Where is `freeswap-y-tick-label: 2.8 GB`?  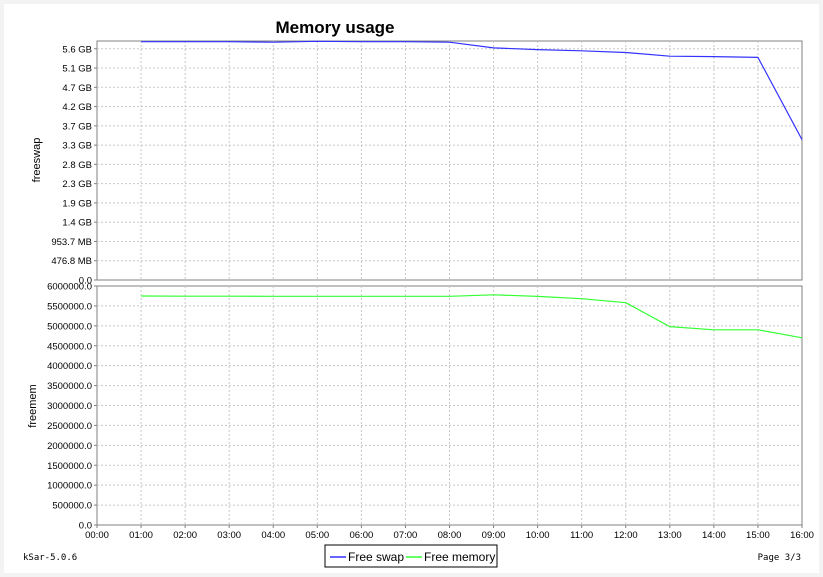 freeswap-y-tick-label: 2.8 GB is located at coordinates (77, 165).